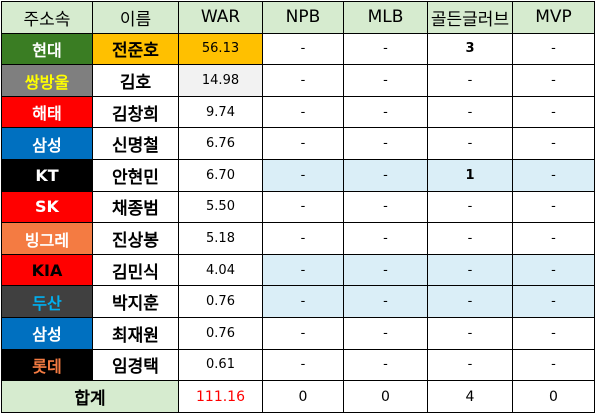 The image size is (595, 415). I want to click on table-row: KT 안현민 6.70 - - 1 -, so click(298, 175).